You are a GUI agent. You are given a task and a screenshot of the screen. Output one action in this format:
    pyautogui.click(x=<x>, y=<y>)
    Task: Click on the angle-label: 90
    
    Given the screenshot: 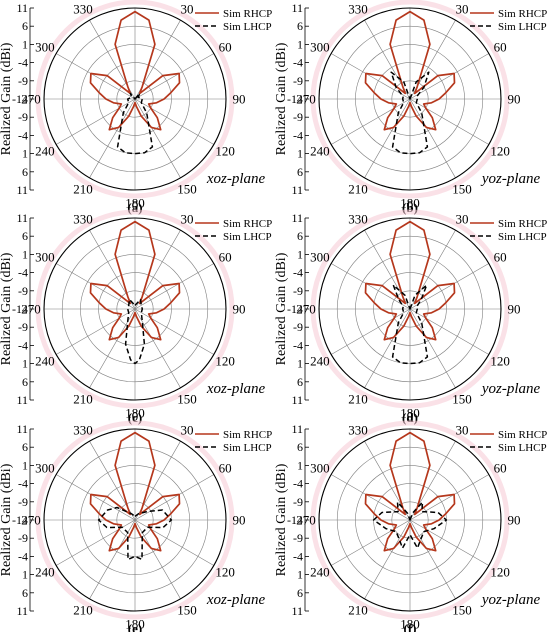 What is the action you would take?
    pyautogui.click(x=239, y=520)
    